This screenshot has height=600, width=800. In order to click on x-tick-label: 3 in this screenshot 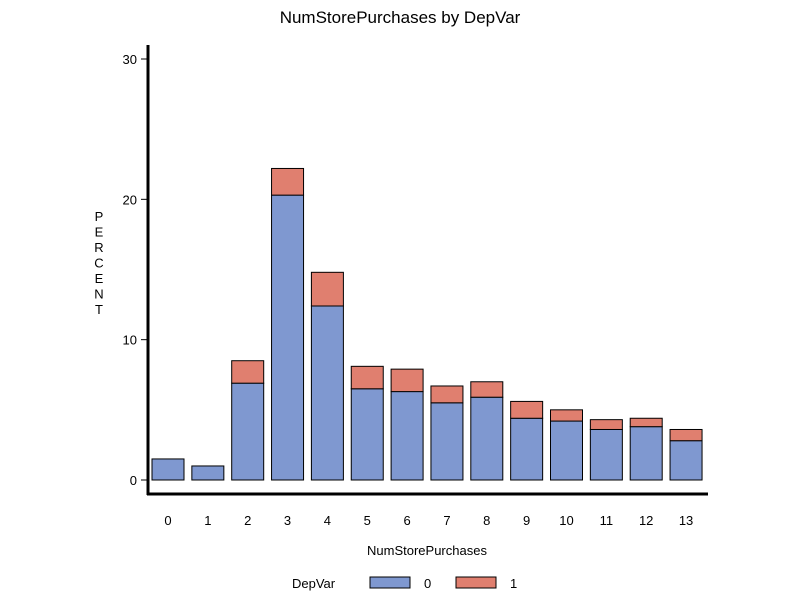, I will do `click(287, 520)`.